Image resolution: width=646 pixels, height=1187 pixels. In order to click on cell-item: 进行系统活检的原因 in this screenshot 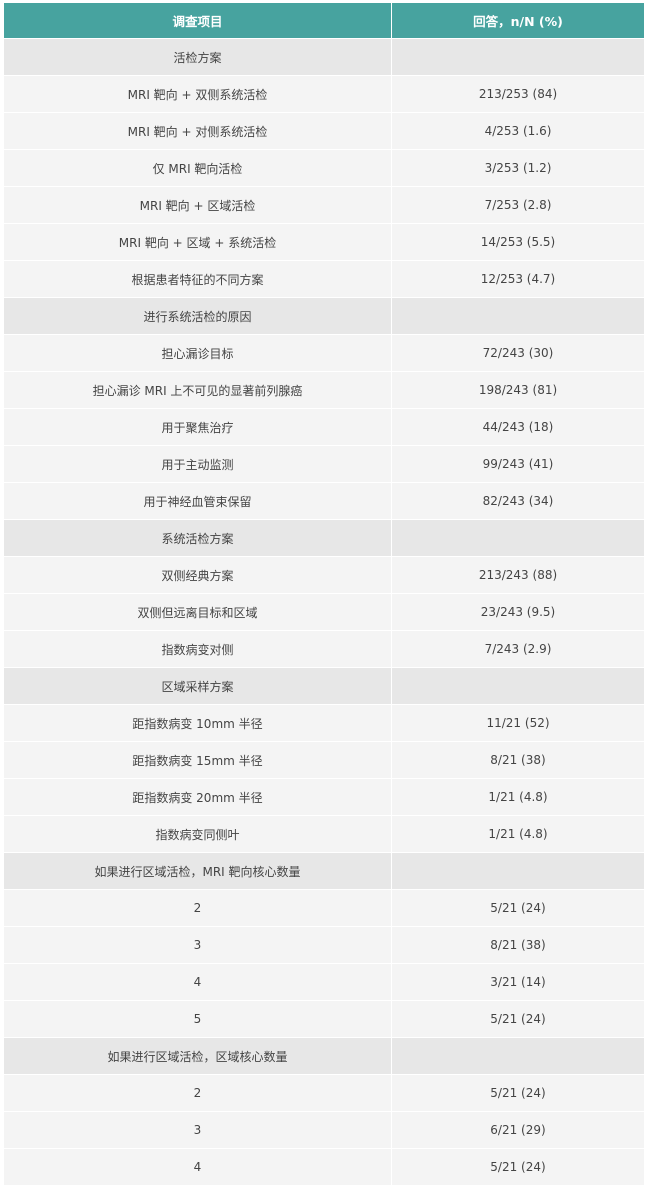, I will do `click(197, 316)`.